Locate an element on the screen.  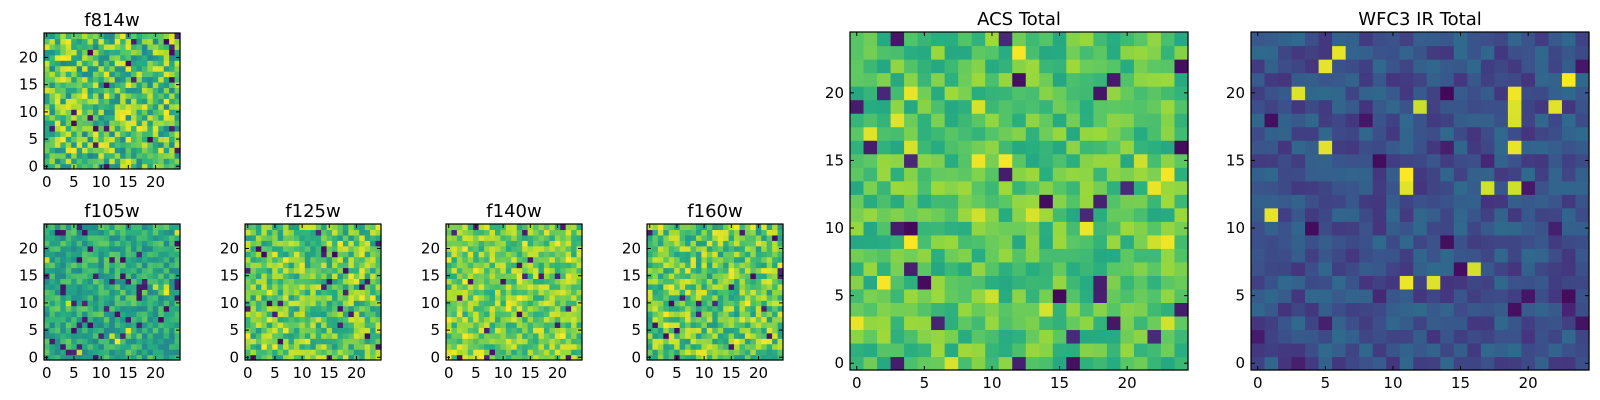
y-tick-label: 10 is located at coordinates (631, 303).